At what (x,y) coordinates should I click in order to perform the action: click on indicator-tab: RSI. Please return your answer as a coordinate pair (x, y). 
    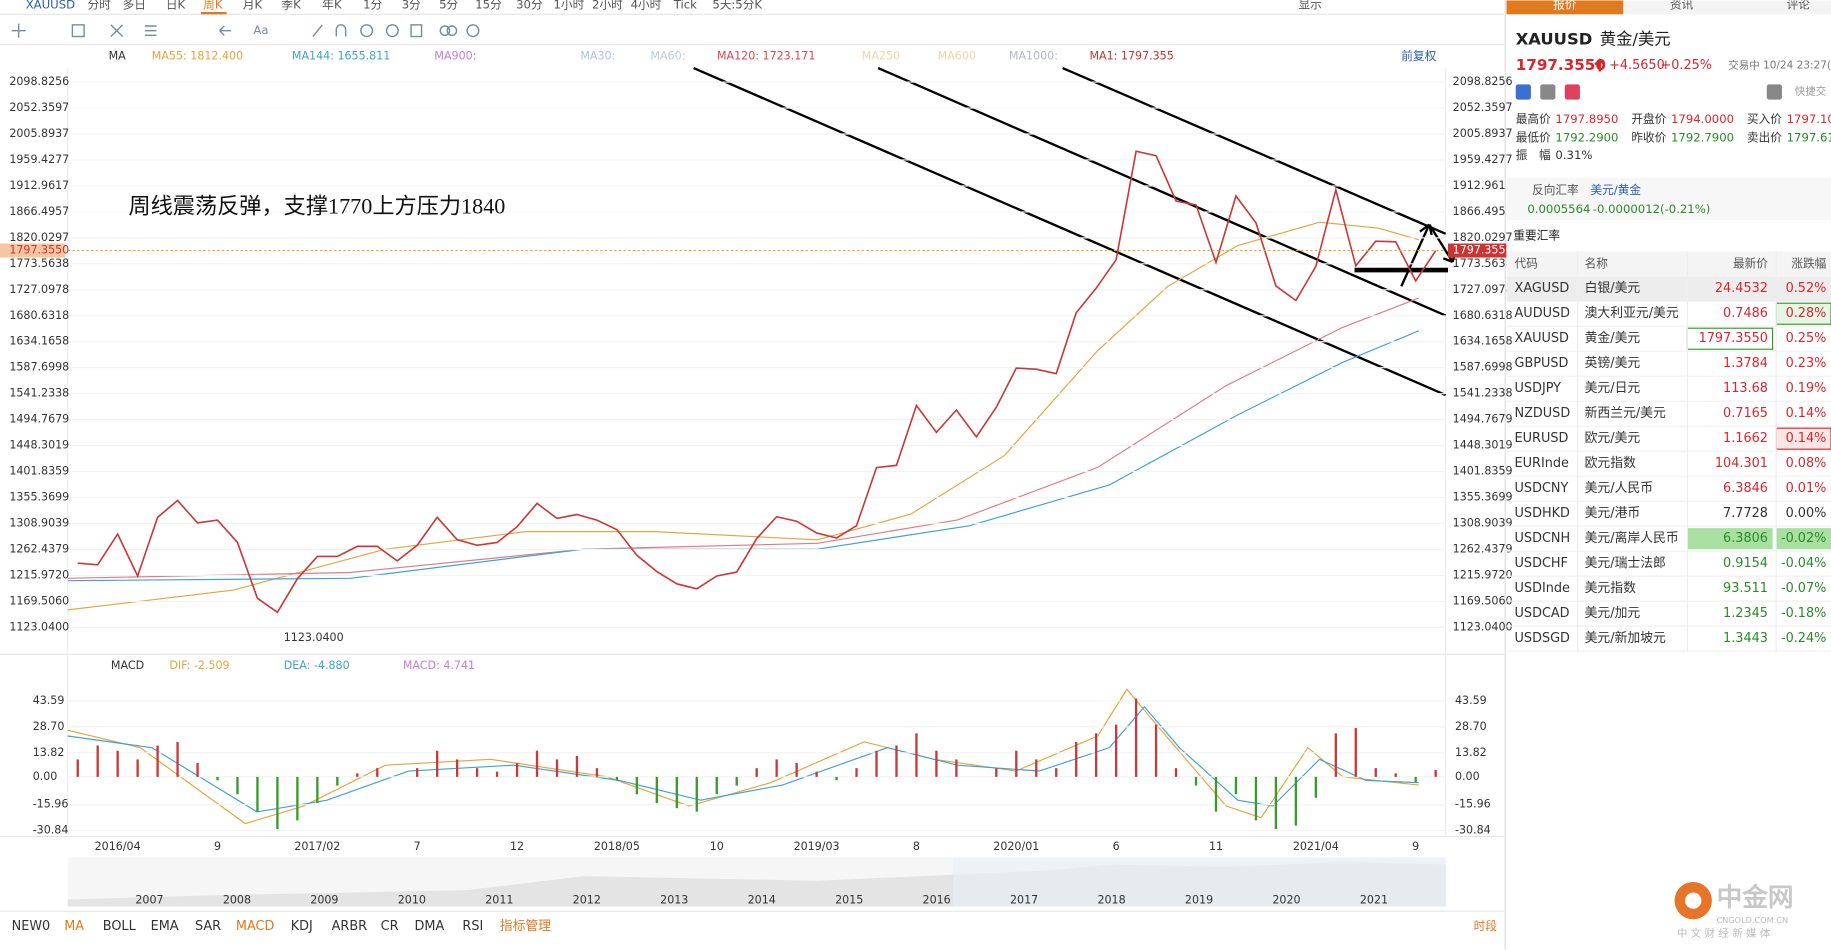
    Looking at the image, I should click on (472, 926).